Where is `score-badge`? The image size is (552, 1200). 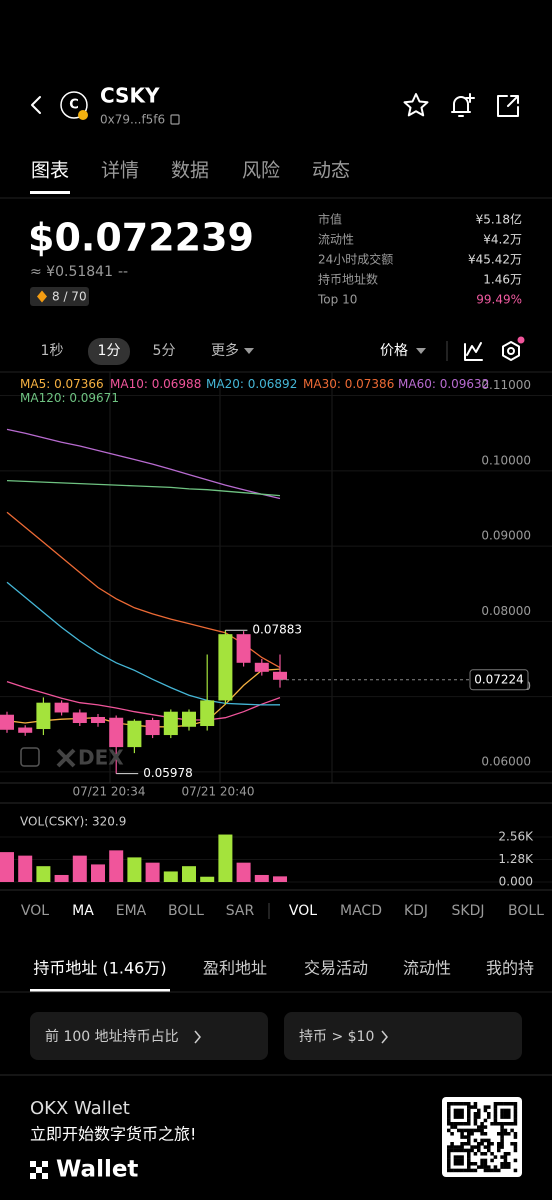 score-badge is located at coordinates (59, 296).